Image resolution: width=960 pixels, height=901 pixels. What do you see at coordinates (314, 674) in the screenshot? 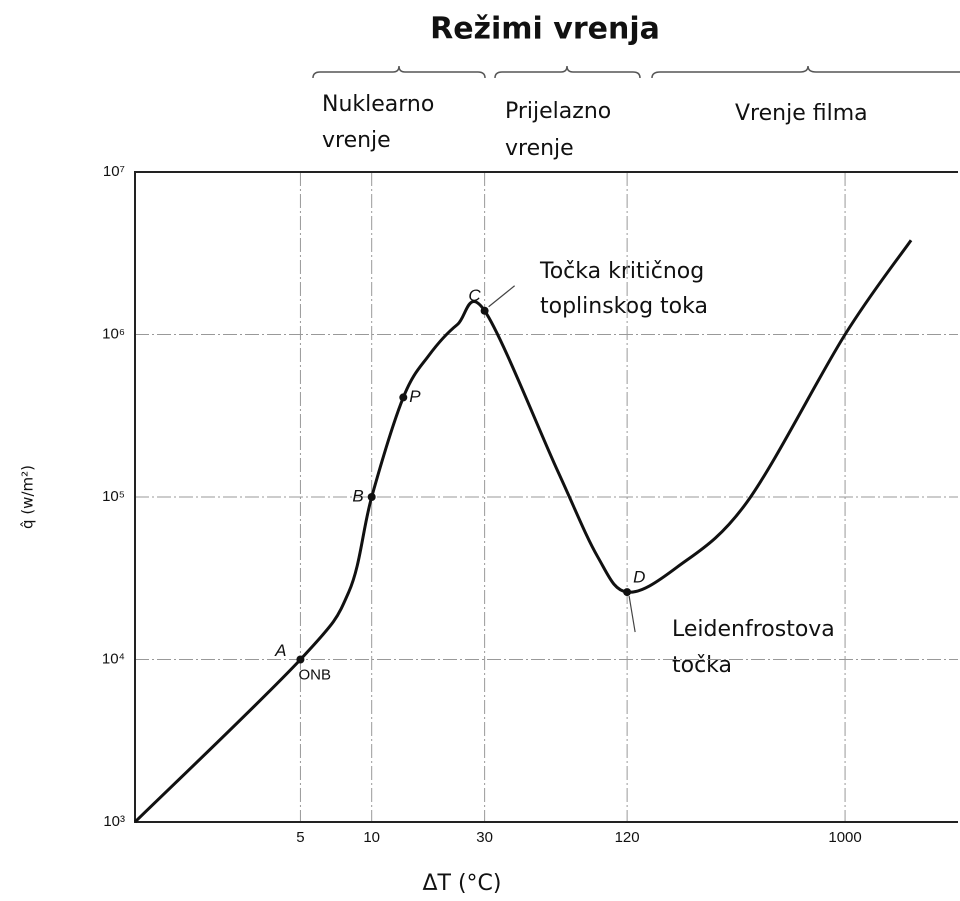
I see `annotation: ONB` at bounding box center [314, 674].